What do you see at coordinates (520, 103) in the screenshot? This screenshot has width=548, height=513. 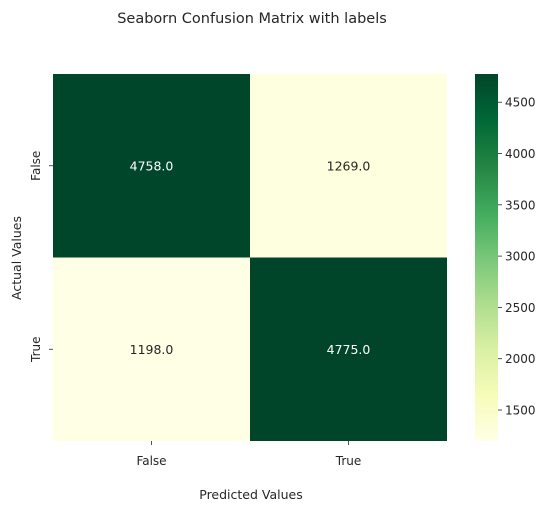 I see `colorbar-tick-label: 4500` at bounding box center [520, 103].